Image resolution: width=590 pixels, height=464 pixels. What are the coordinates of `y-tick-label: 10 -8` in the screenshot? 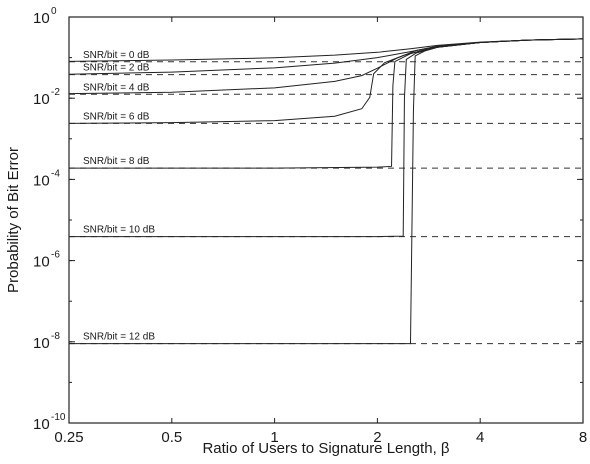 It's located at (46, 341).